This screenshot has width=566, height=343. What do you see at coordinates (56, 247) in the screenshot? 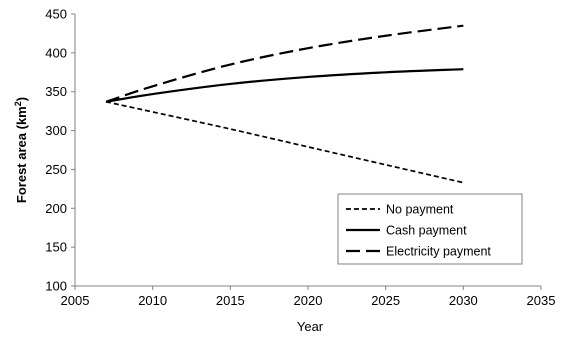
I see `y-tick-label: 150` at bounding box center [56, 247].